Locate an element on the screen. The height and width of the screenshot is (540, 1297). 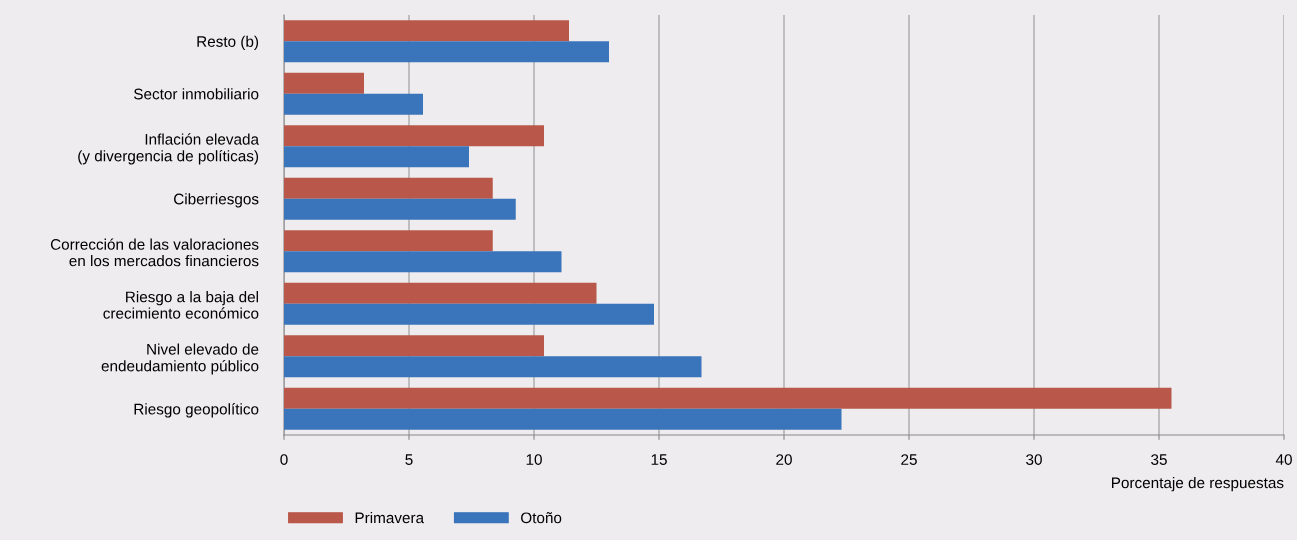
x-tick-label: 40 is located at coordinates (1283, 459).